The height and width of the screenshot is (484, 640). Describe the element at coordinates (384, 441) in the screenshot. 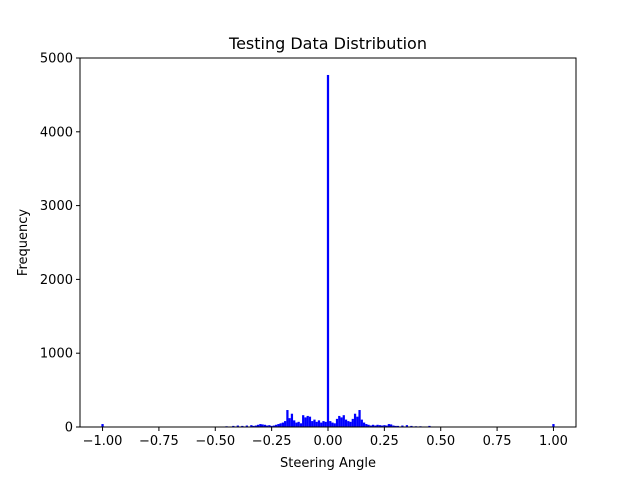

I see `x-tick-label: 0.25` at that location.